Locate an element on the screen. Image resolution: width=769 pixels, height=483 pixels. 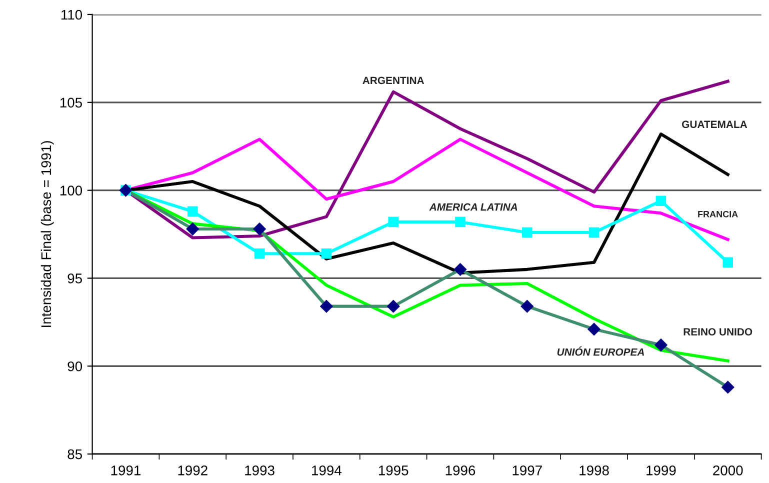
x-tick-label: 1991 is located at coordinates (126, 471).